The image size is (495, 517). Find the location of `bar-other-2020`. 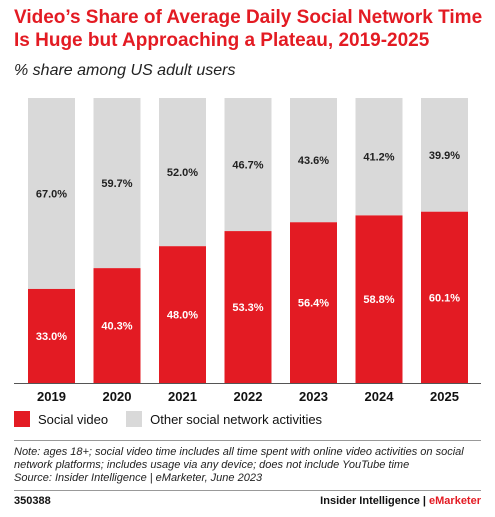

bar-other-2020 is located at coordinates (117, 183).